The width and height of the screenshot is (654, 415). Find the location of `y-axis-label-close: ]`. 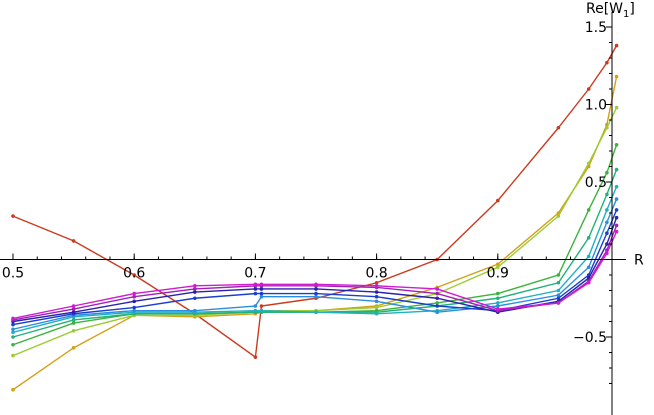

y-axis-label-close: ] is located at coordinates (631, 9).